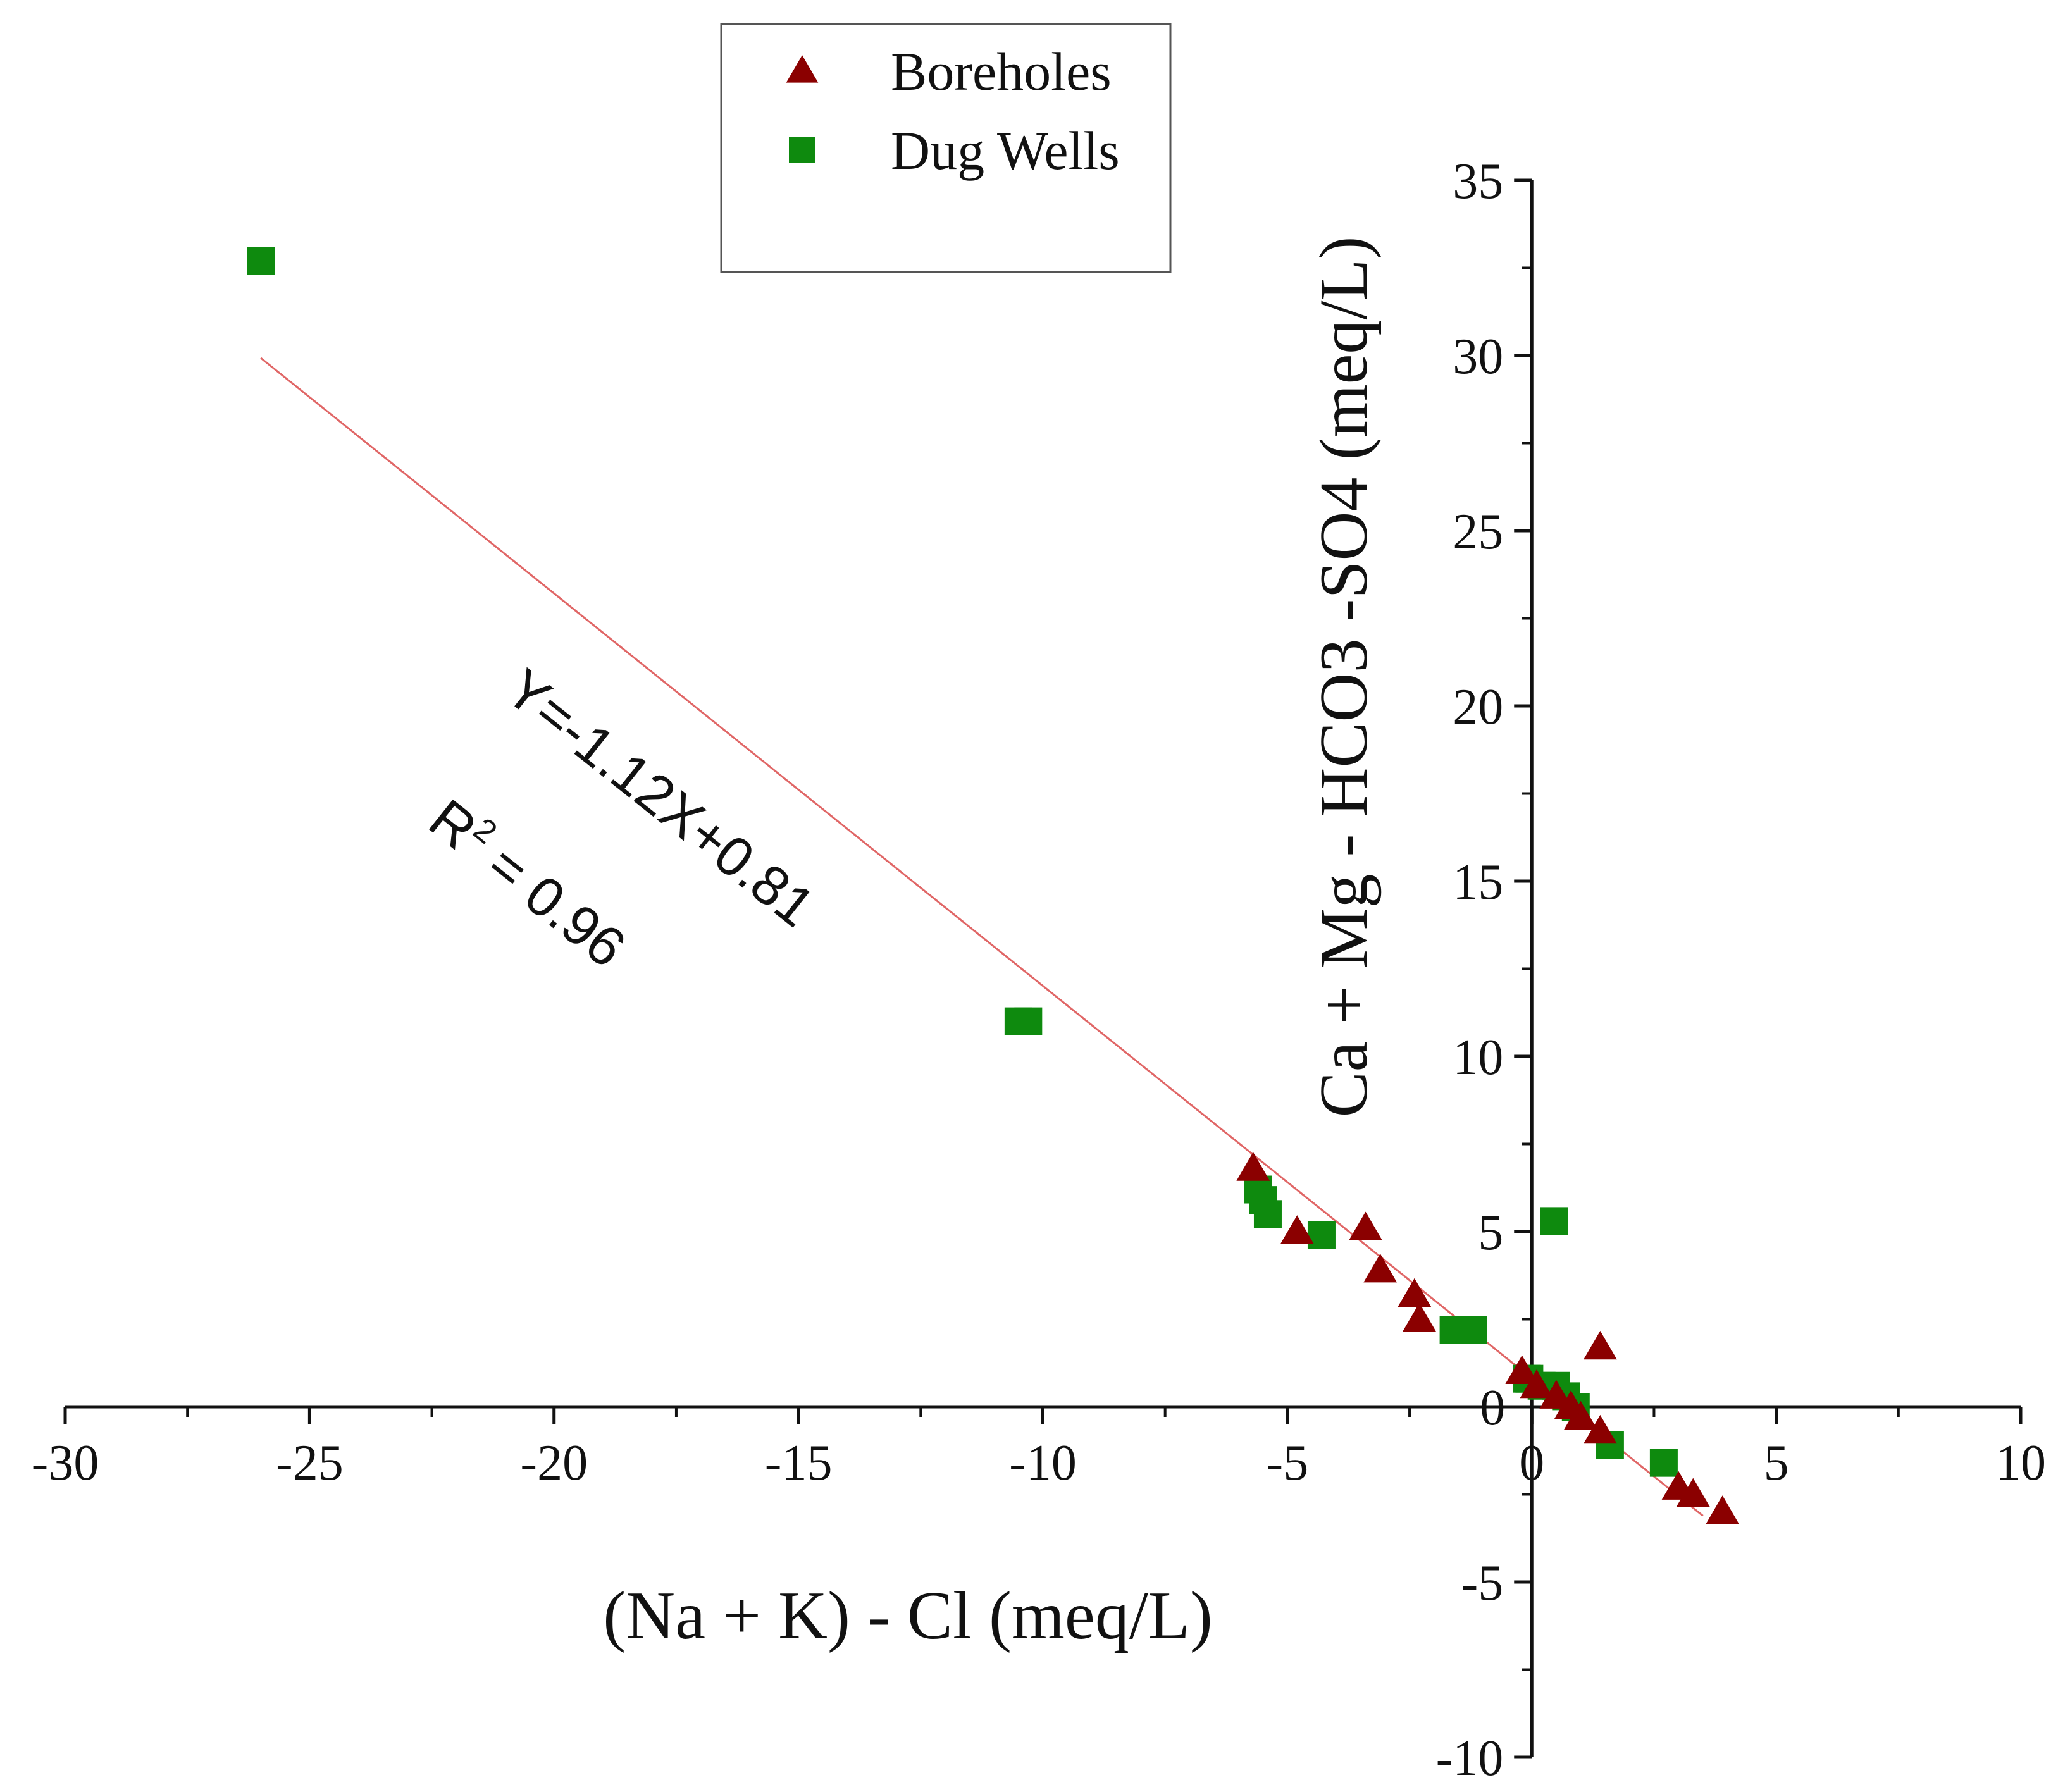  I want to click on y-tick-label: 30, so click(1478, 357).